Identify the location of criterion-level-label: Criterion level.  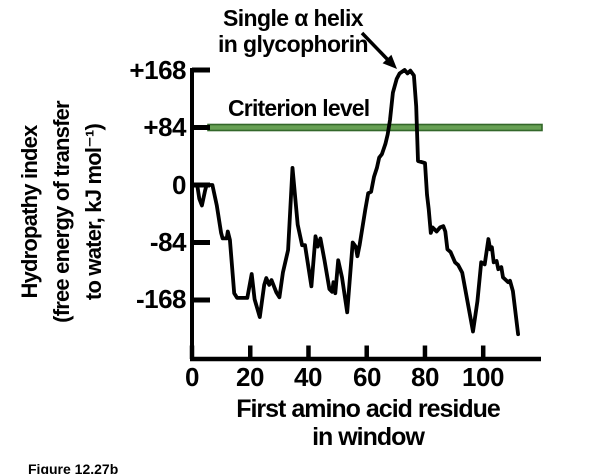
(299, 108).